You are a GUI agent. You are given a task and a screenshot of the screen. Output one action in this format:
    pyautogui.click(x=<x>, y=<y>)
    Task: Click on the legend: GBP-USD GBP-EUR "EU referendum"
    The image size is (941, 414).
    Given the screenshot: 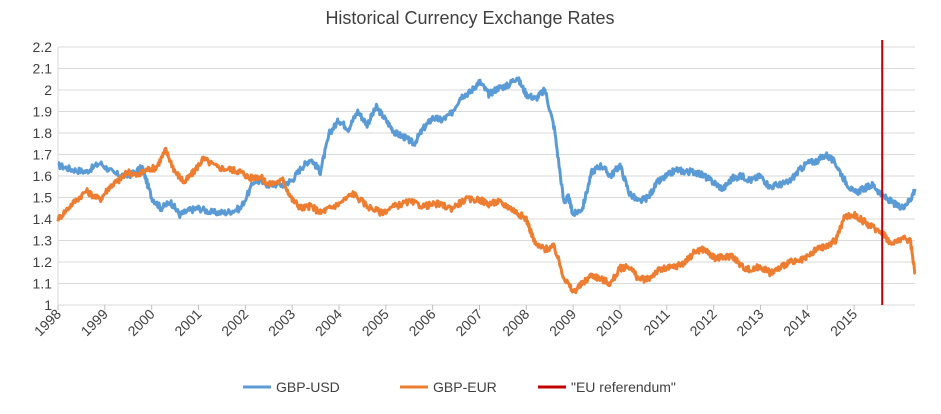 What is the action you would take?
    pyautogui.click(x=459, y=387)
    